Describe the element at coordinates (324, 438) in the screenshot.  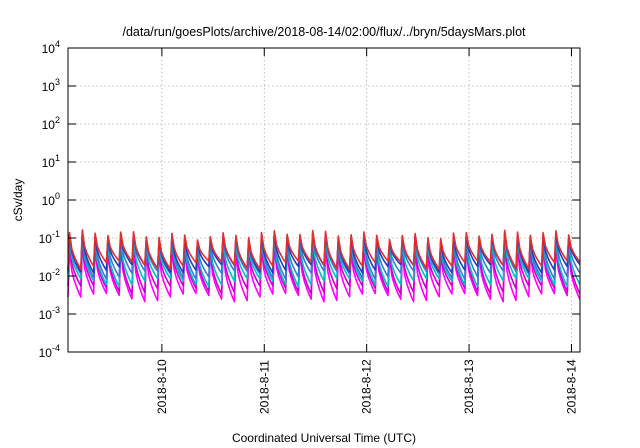
I see `x-axis-label: Coordinated Universal Time (UTC)` at that location.